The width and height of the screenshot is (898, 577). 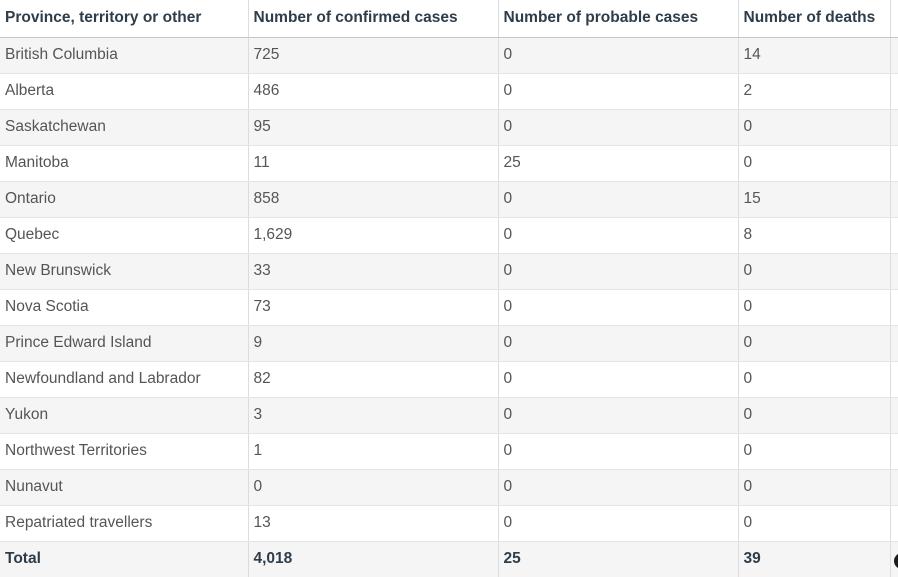 What do you see at coordinates (373, 415) in the screenshot?
I see `value-cell: 3` at bounding box center [373, 415].